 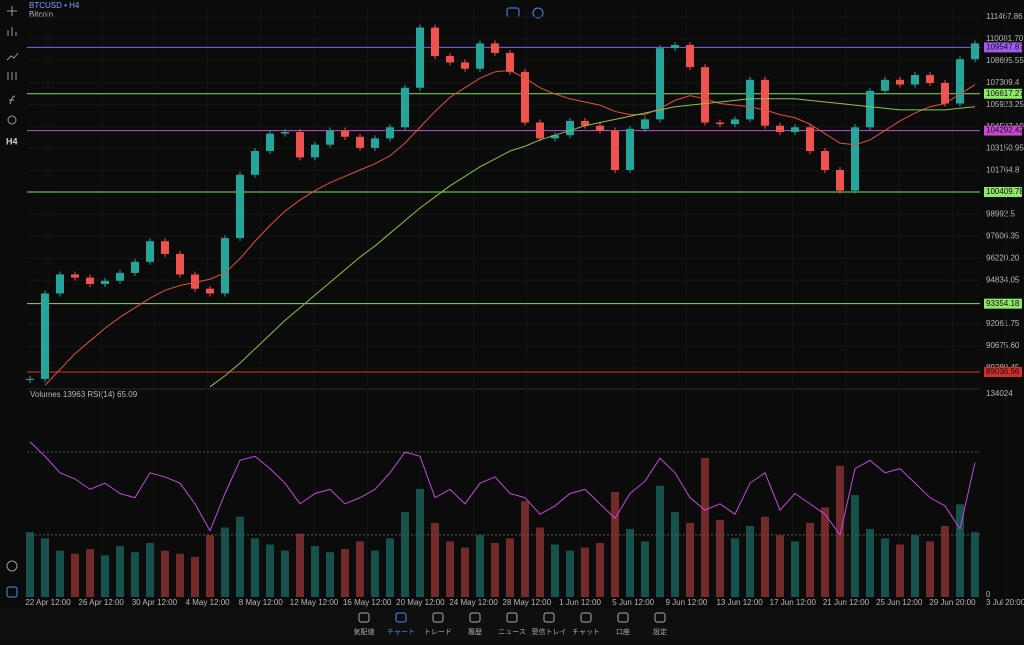 What do you see at coordinates (12, 141) in the screenshot?
I see `timeframe: H4` at bounding box center [12, 141].